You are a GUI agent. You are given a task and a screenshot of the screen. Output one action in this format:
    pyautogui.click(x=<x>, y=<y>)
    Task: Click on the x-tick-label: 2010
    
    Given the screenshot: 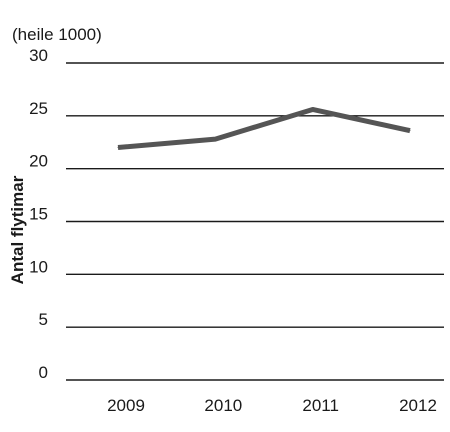 What is the action you would take?
    pyautogui.click(x=223, y=405)
    